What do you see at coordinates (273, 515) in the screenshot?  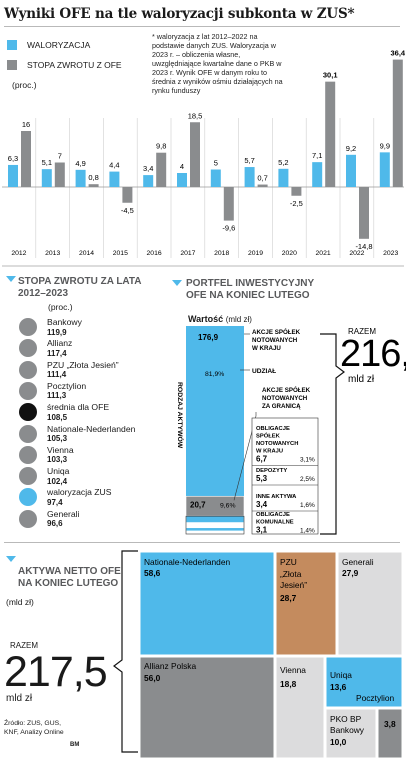 I see `portfolio-category-label: OBLIGACJE` at bounding box center [273, 515].